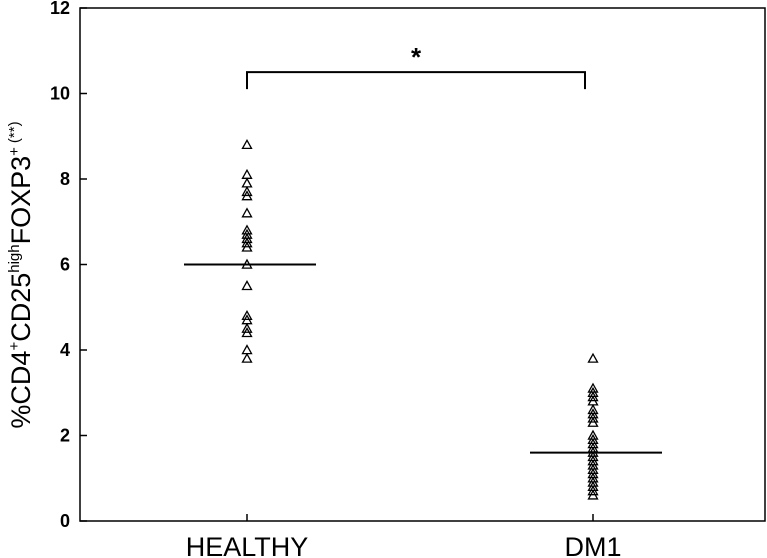  Describe the element at coordinates (592, 545) in the screenshot. I see `x-category-label: DM1` at that location.